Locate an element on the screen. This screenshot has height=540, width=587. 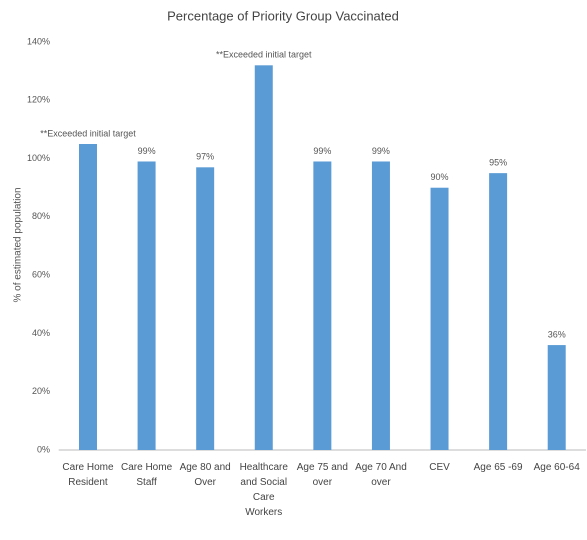
chart-title: Percentage of Priority Group Vaccinated is located at coordinates (283, 15).